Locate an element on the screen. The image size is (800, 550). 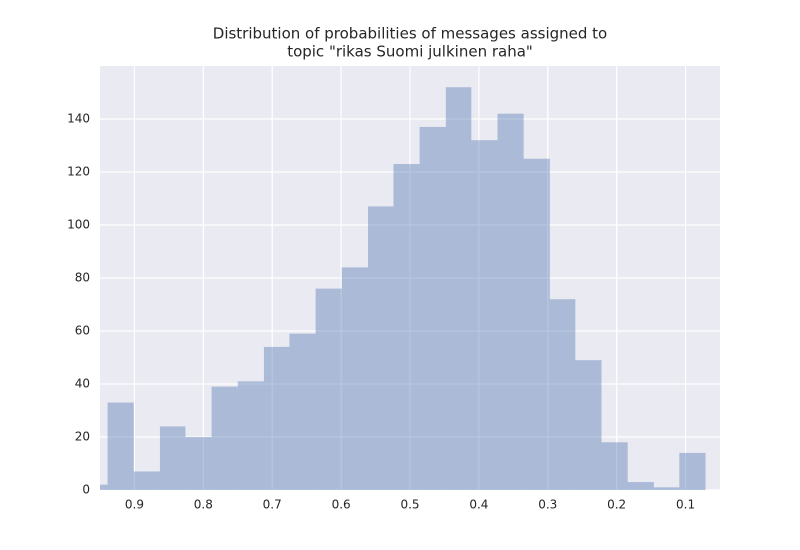
y-tick-label: 20 is located at coordinates (82, 437).